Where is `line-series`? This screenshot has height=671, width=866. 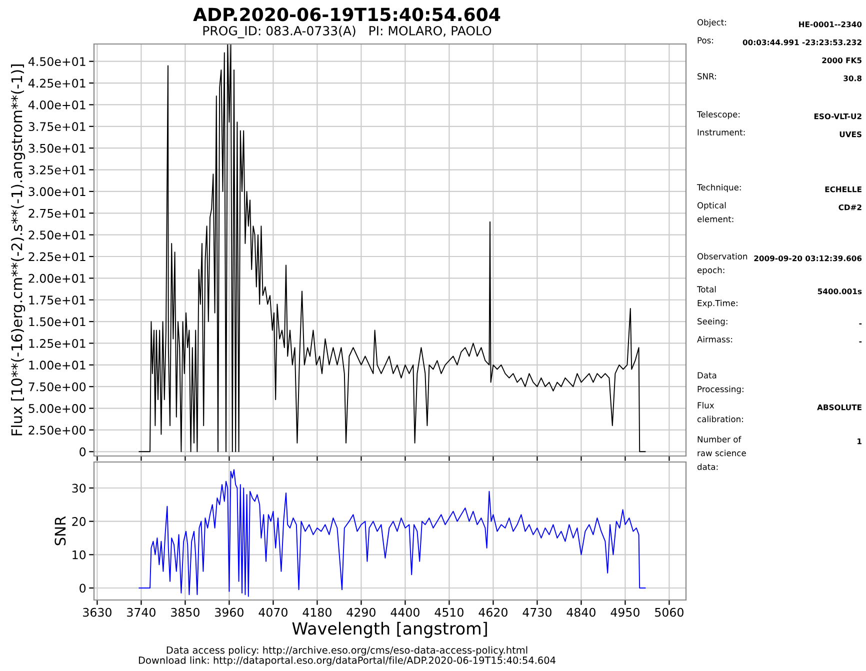
line-series is located at coordinates (392, 533).